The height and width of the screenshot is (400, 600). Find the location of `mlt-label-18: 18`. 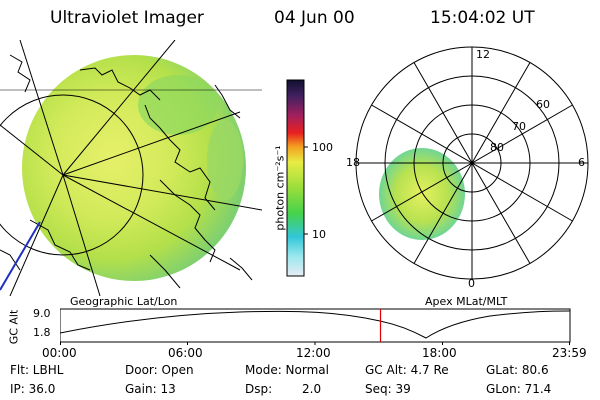

mlt-label-18: 18 is located at coordinates (353, 162).